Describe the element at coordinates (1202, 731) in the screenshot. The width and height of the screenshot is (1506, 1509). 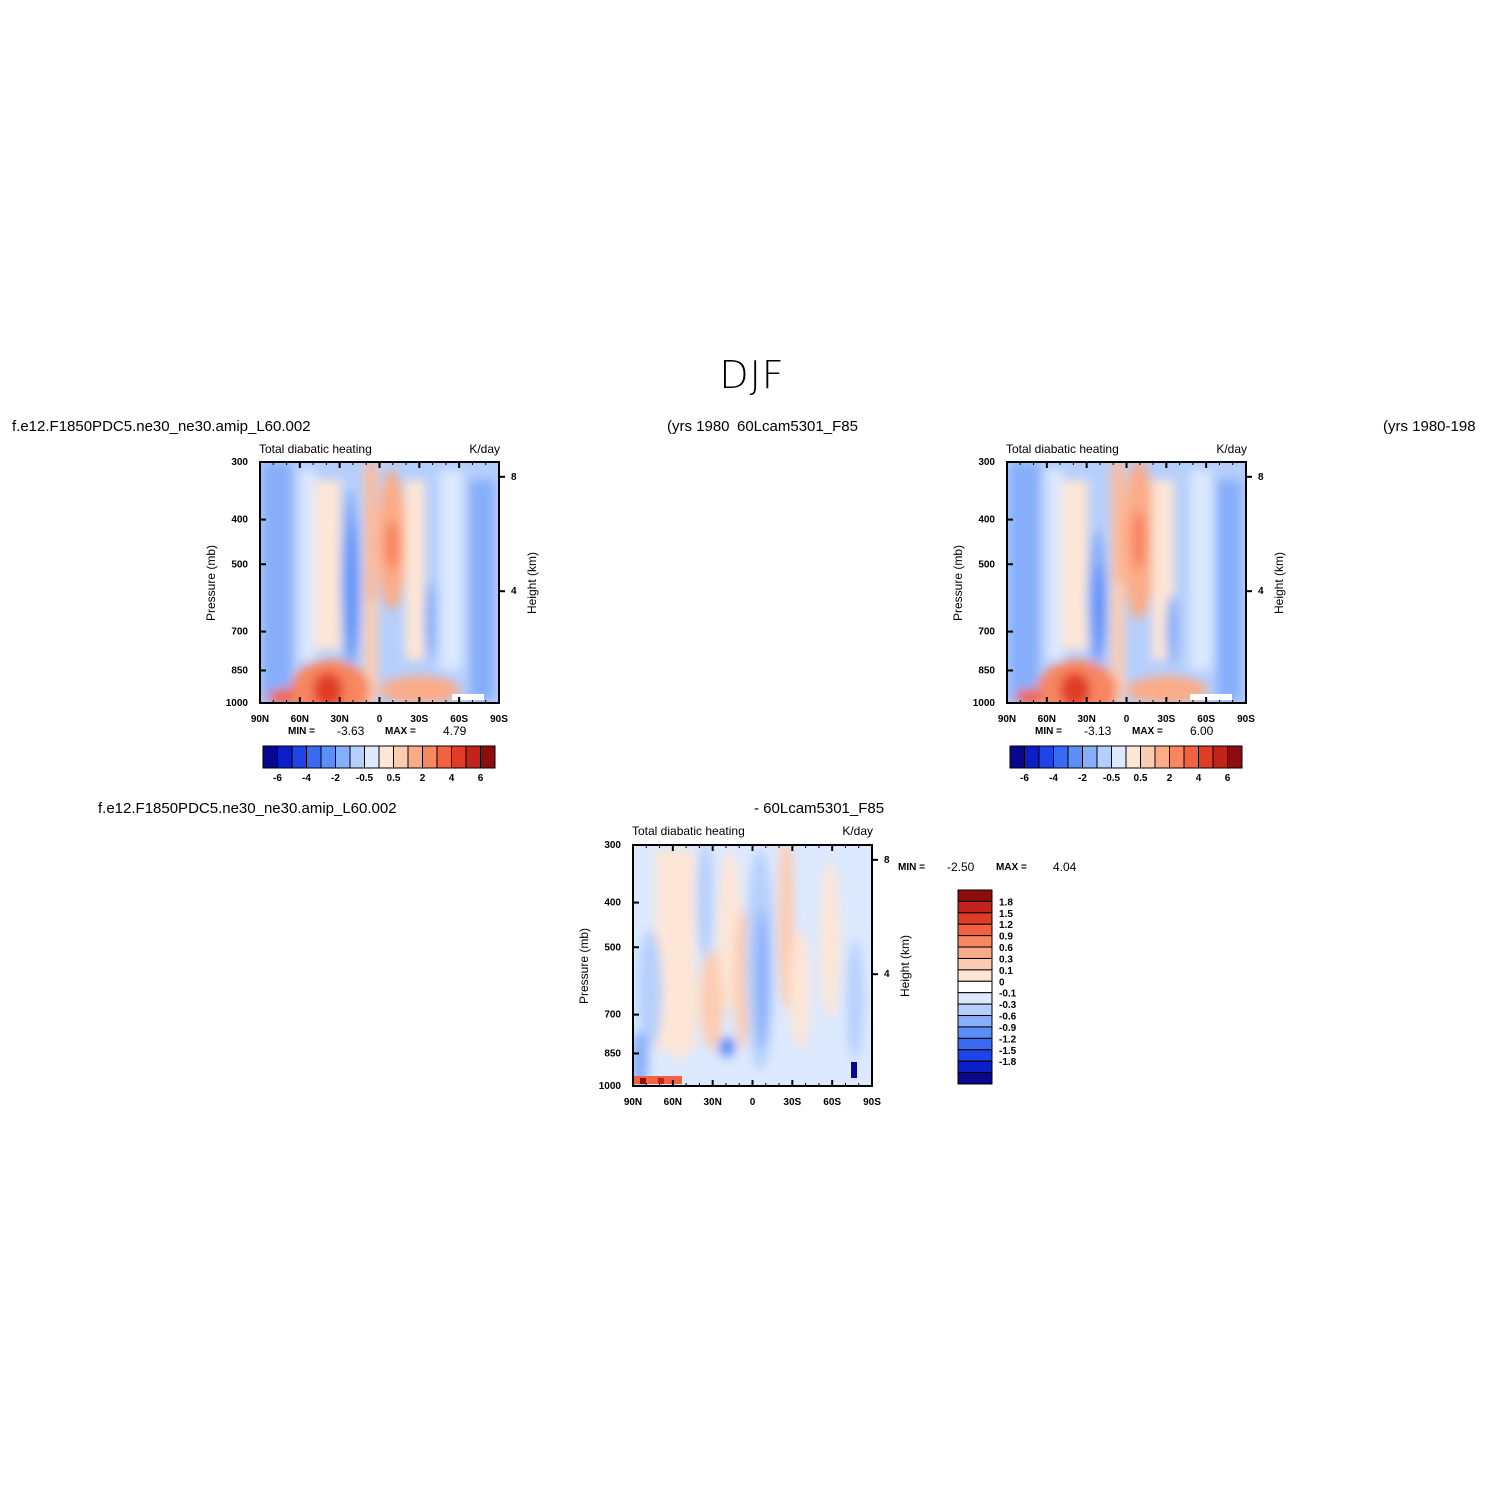
I see `stats-max-value: 6.00` at that location.